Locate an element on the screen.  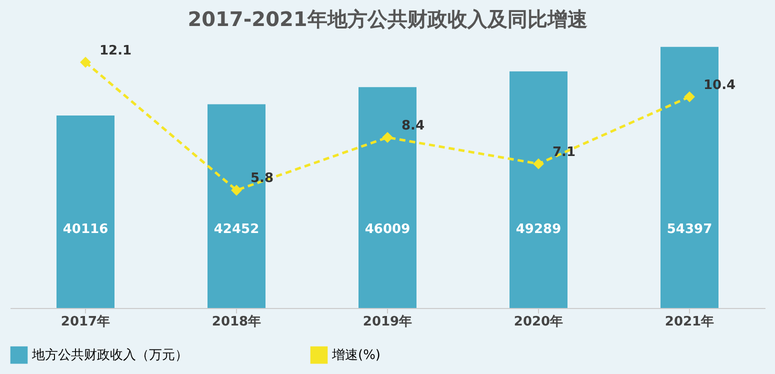
data-label: 54397 is located at coordinates (689, 229).